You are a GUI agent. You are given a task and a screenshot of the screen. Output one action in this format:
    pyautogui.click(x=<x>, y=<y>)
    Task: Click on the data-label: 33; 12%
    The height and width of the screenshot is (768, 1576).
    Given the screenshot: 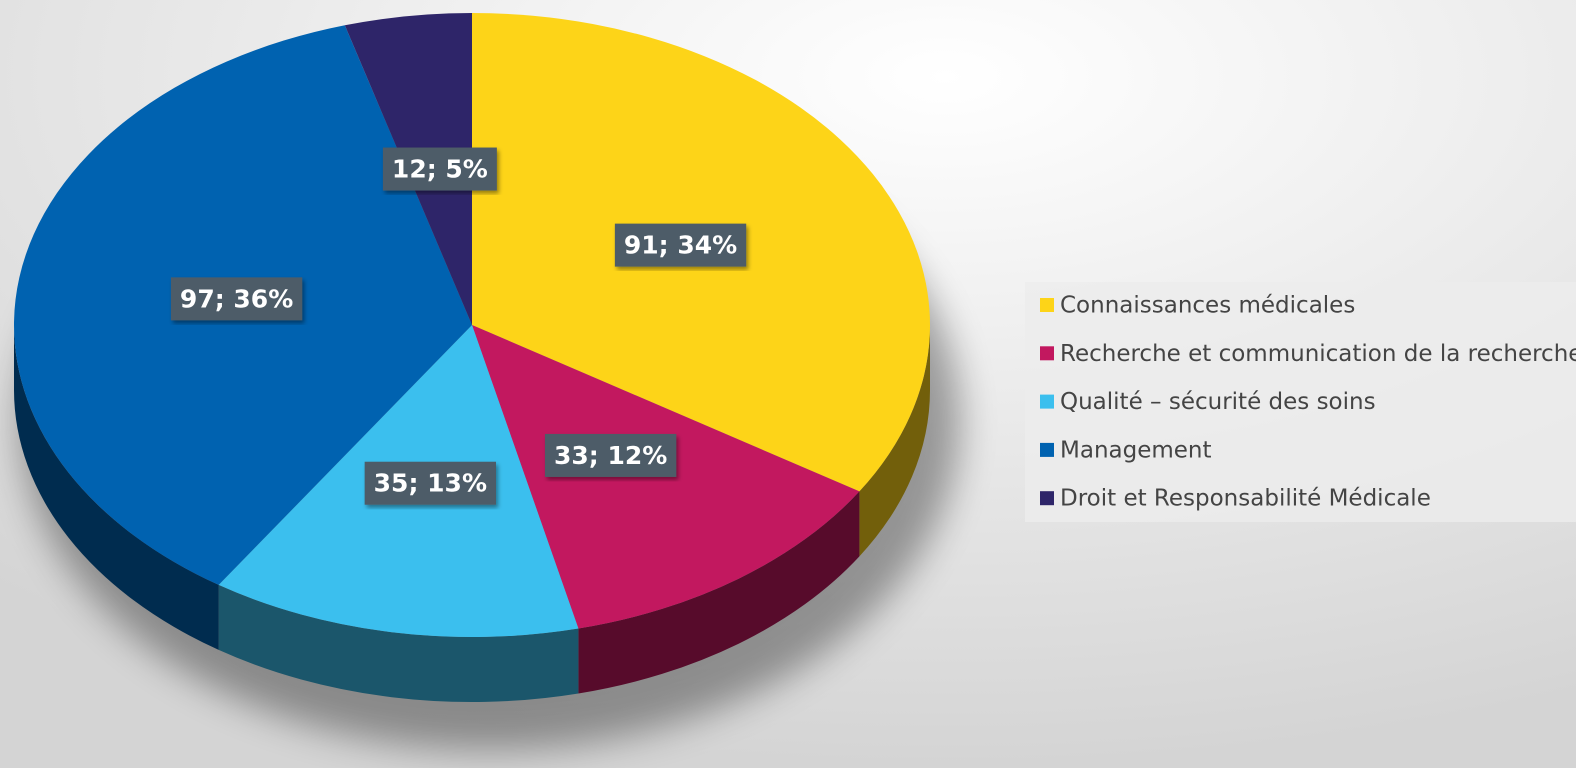 What is the action you would take?
    pyautogui.click(x=610, y=455)
    